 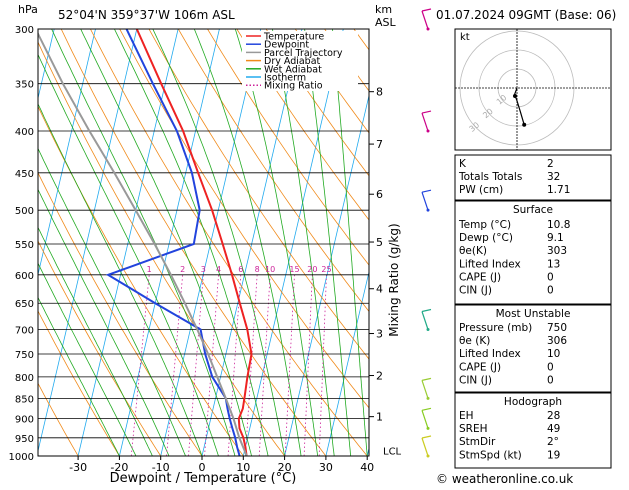 What do you see at coordinates (495, 328) in the screenshot?
I see `index-label: Pressure (mb)` at bounding box center [495, 328].